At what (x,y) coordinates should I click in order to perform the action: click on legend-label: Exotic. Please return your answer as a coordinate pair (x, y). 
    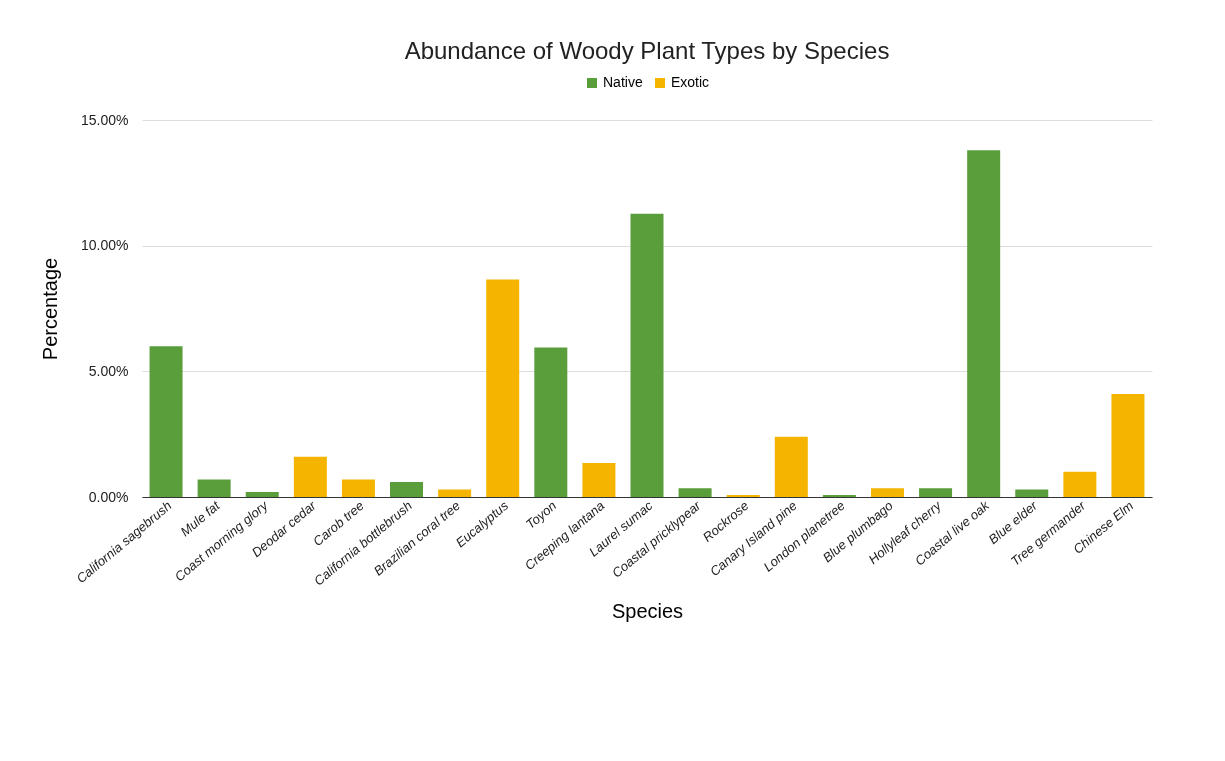
    Looking at the image, I should click on (690, 82).